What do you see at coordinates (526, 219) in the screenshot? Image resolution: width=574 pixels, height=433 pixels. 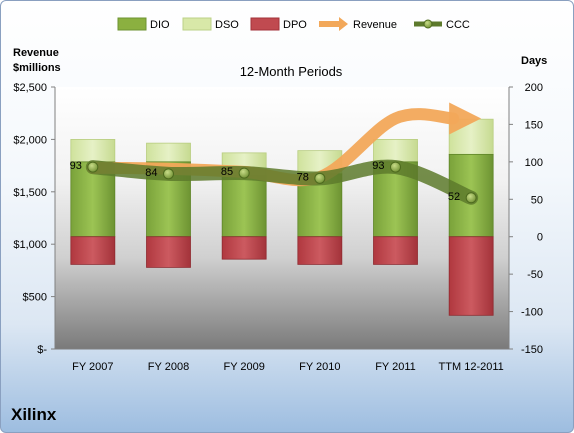 I see `right-axis-ticks: -150 -100 -50 0 50 100 150 200` at bounding box center [526, 219].